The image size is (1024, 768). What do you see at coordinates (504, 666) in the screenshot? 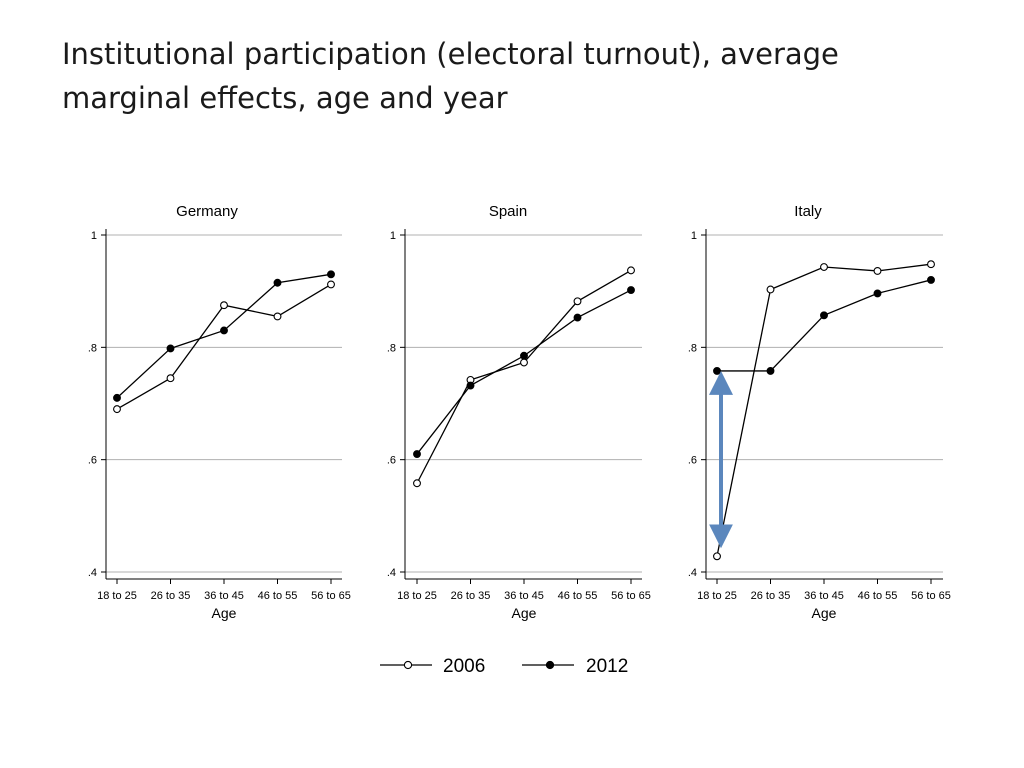
I see `legend: 2006 2012` at bounding box center [504, 666].